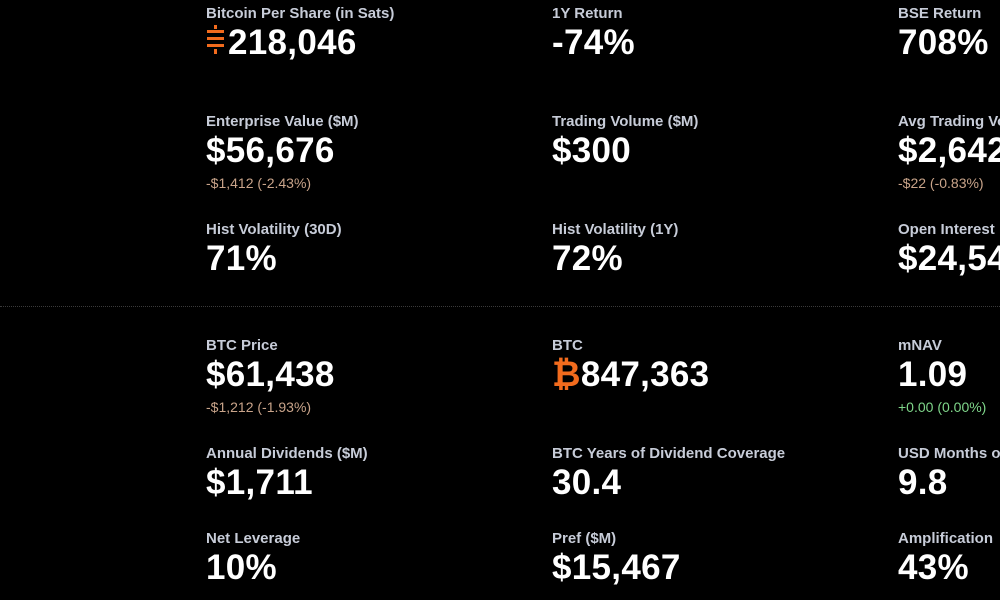  What do you see at coordinates (920, 345) in the screenshot?
I see `metric-label: mNAV` at bounding box center [920, 345].